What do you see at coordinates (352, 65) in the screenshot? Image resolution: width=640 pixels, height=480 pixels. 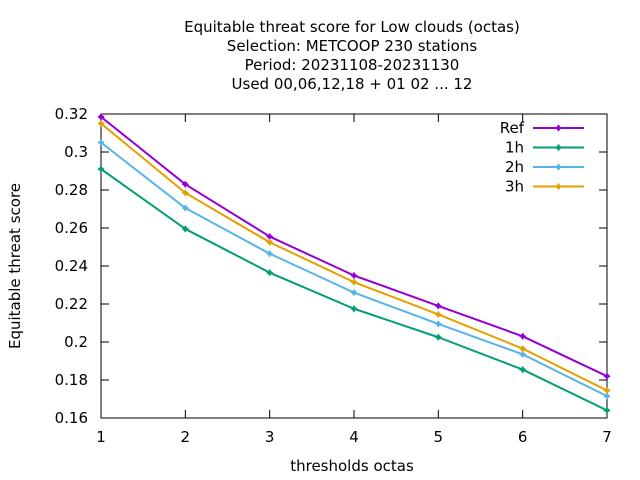 I see `title-line-3: Period: 20231108-20231130` at bounding box center [352, 65].